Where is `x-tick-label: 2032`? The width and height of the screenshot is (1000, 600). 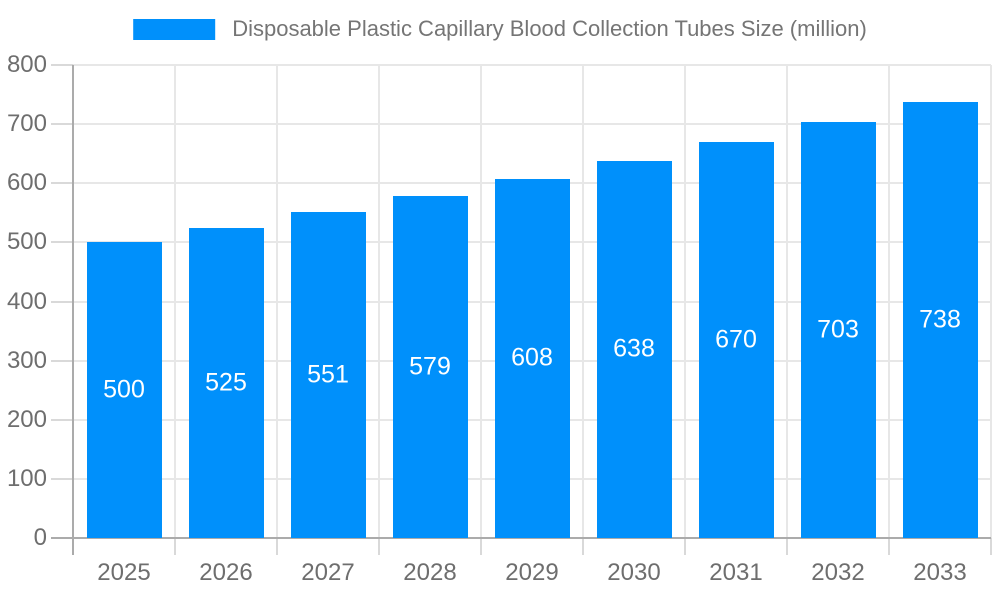 x-tick-label: 2032 is located at coordinates (838, 572).